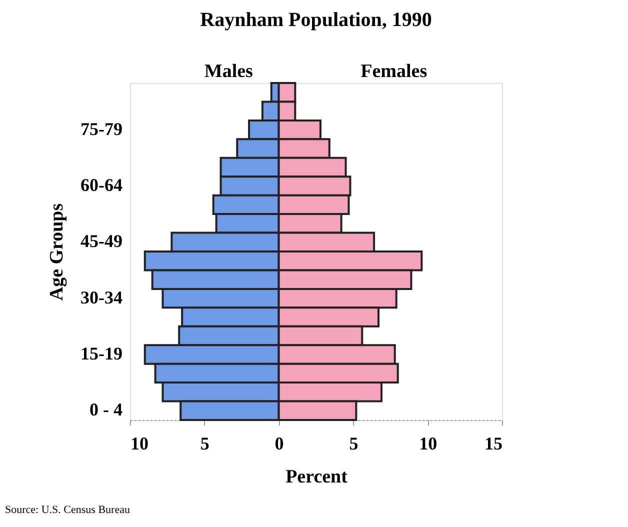 Image resolution: width=628 pixels, height=527 pixels. I want to click on source-note: Source: U.S. Census Bureau, so click(67, 510).